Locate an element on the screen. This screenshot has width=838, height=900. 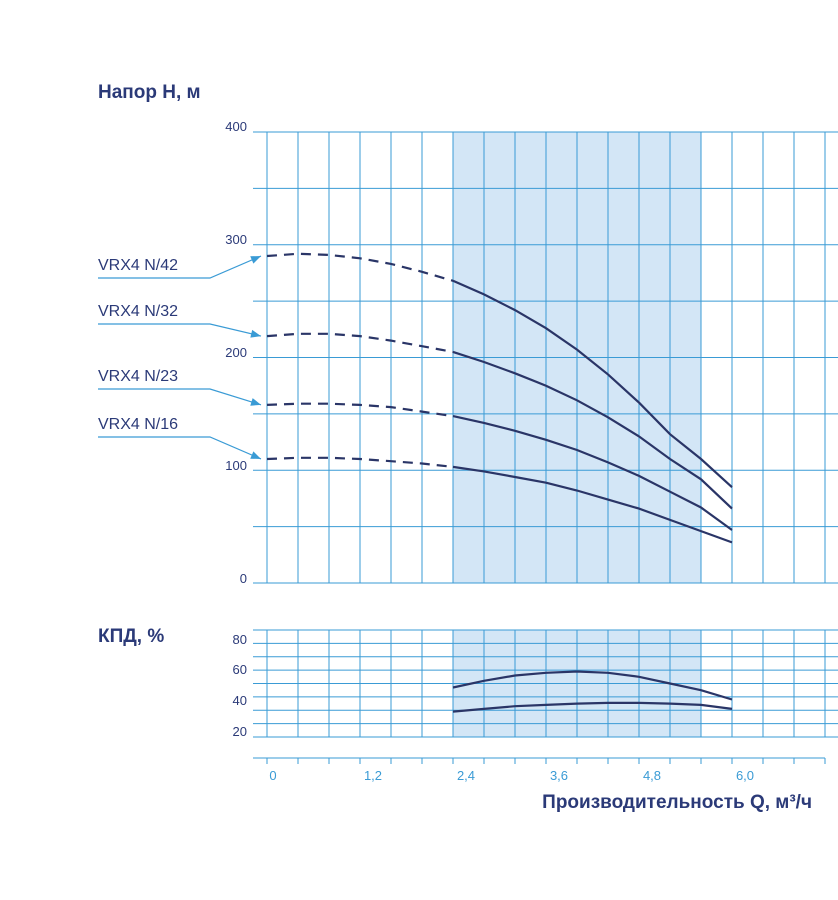
head-ytick-100: 100 is located at coordinates (236, 465).